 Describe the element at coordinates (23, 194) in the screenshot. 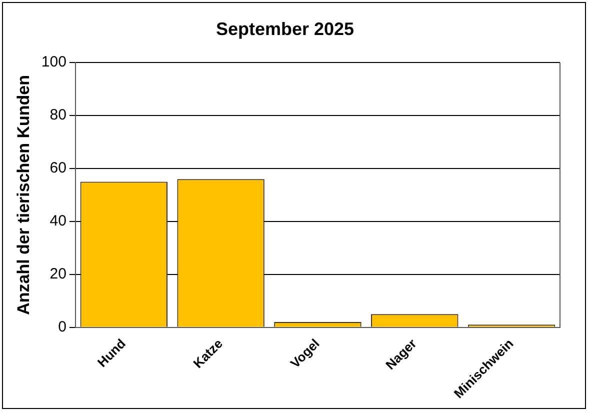

I see `y-axis-title: Anzahl der tierischen Kunden` at that location.